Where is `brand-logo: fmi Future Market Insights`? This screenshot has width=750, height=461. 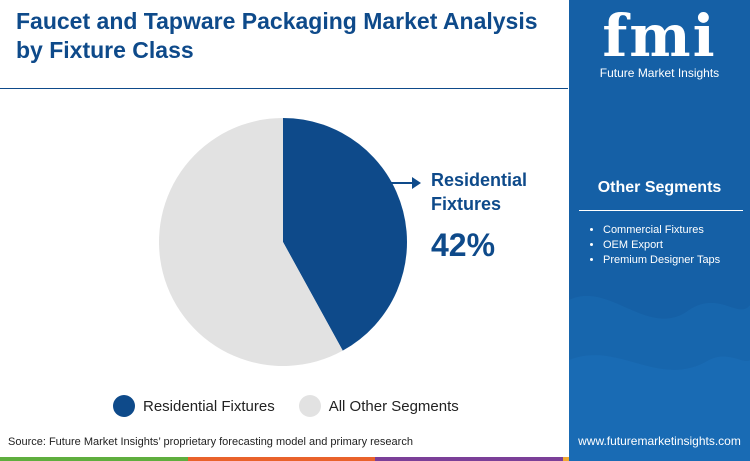 brand-logo: fmi Future Market Insights is located at coordinates (659, 43).